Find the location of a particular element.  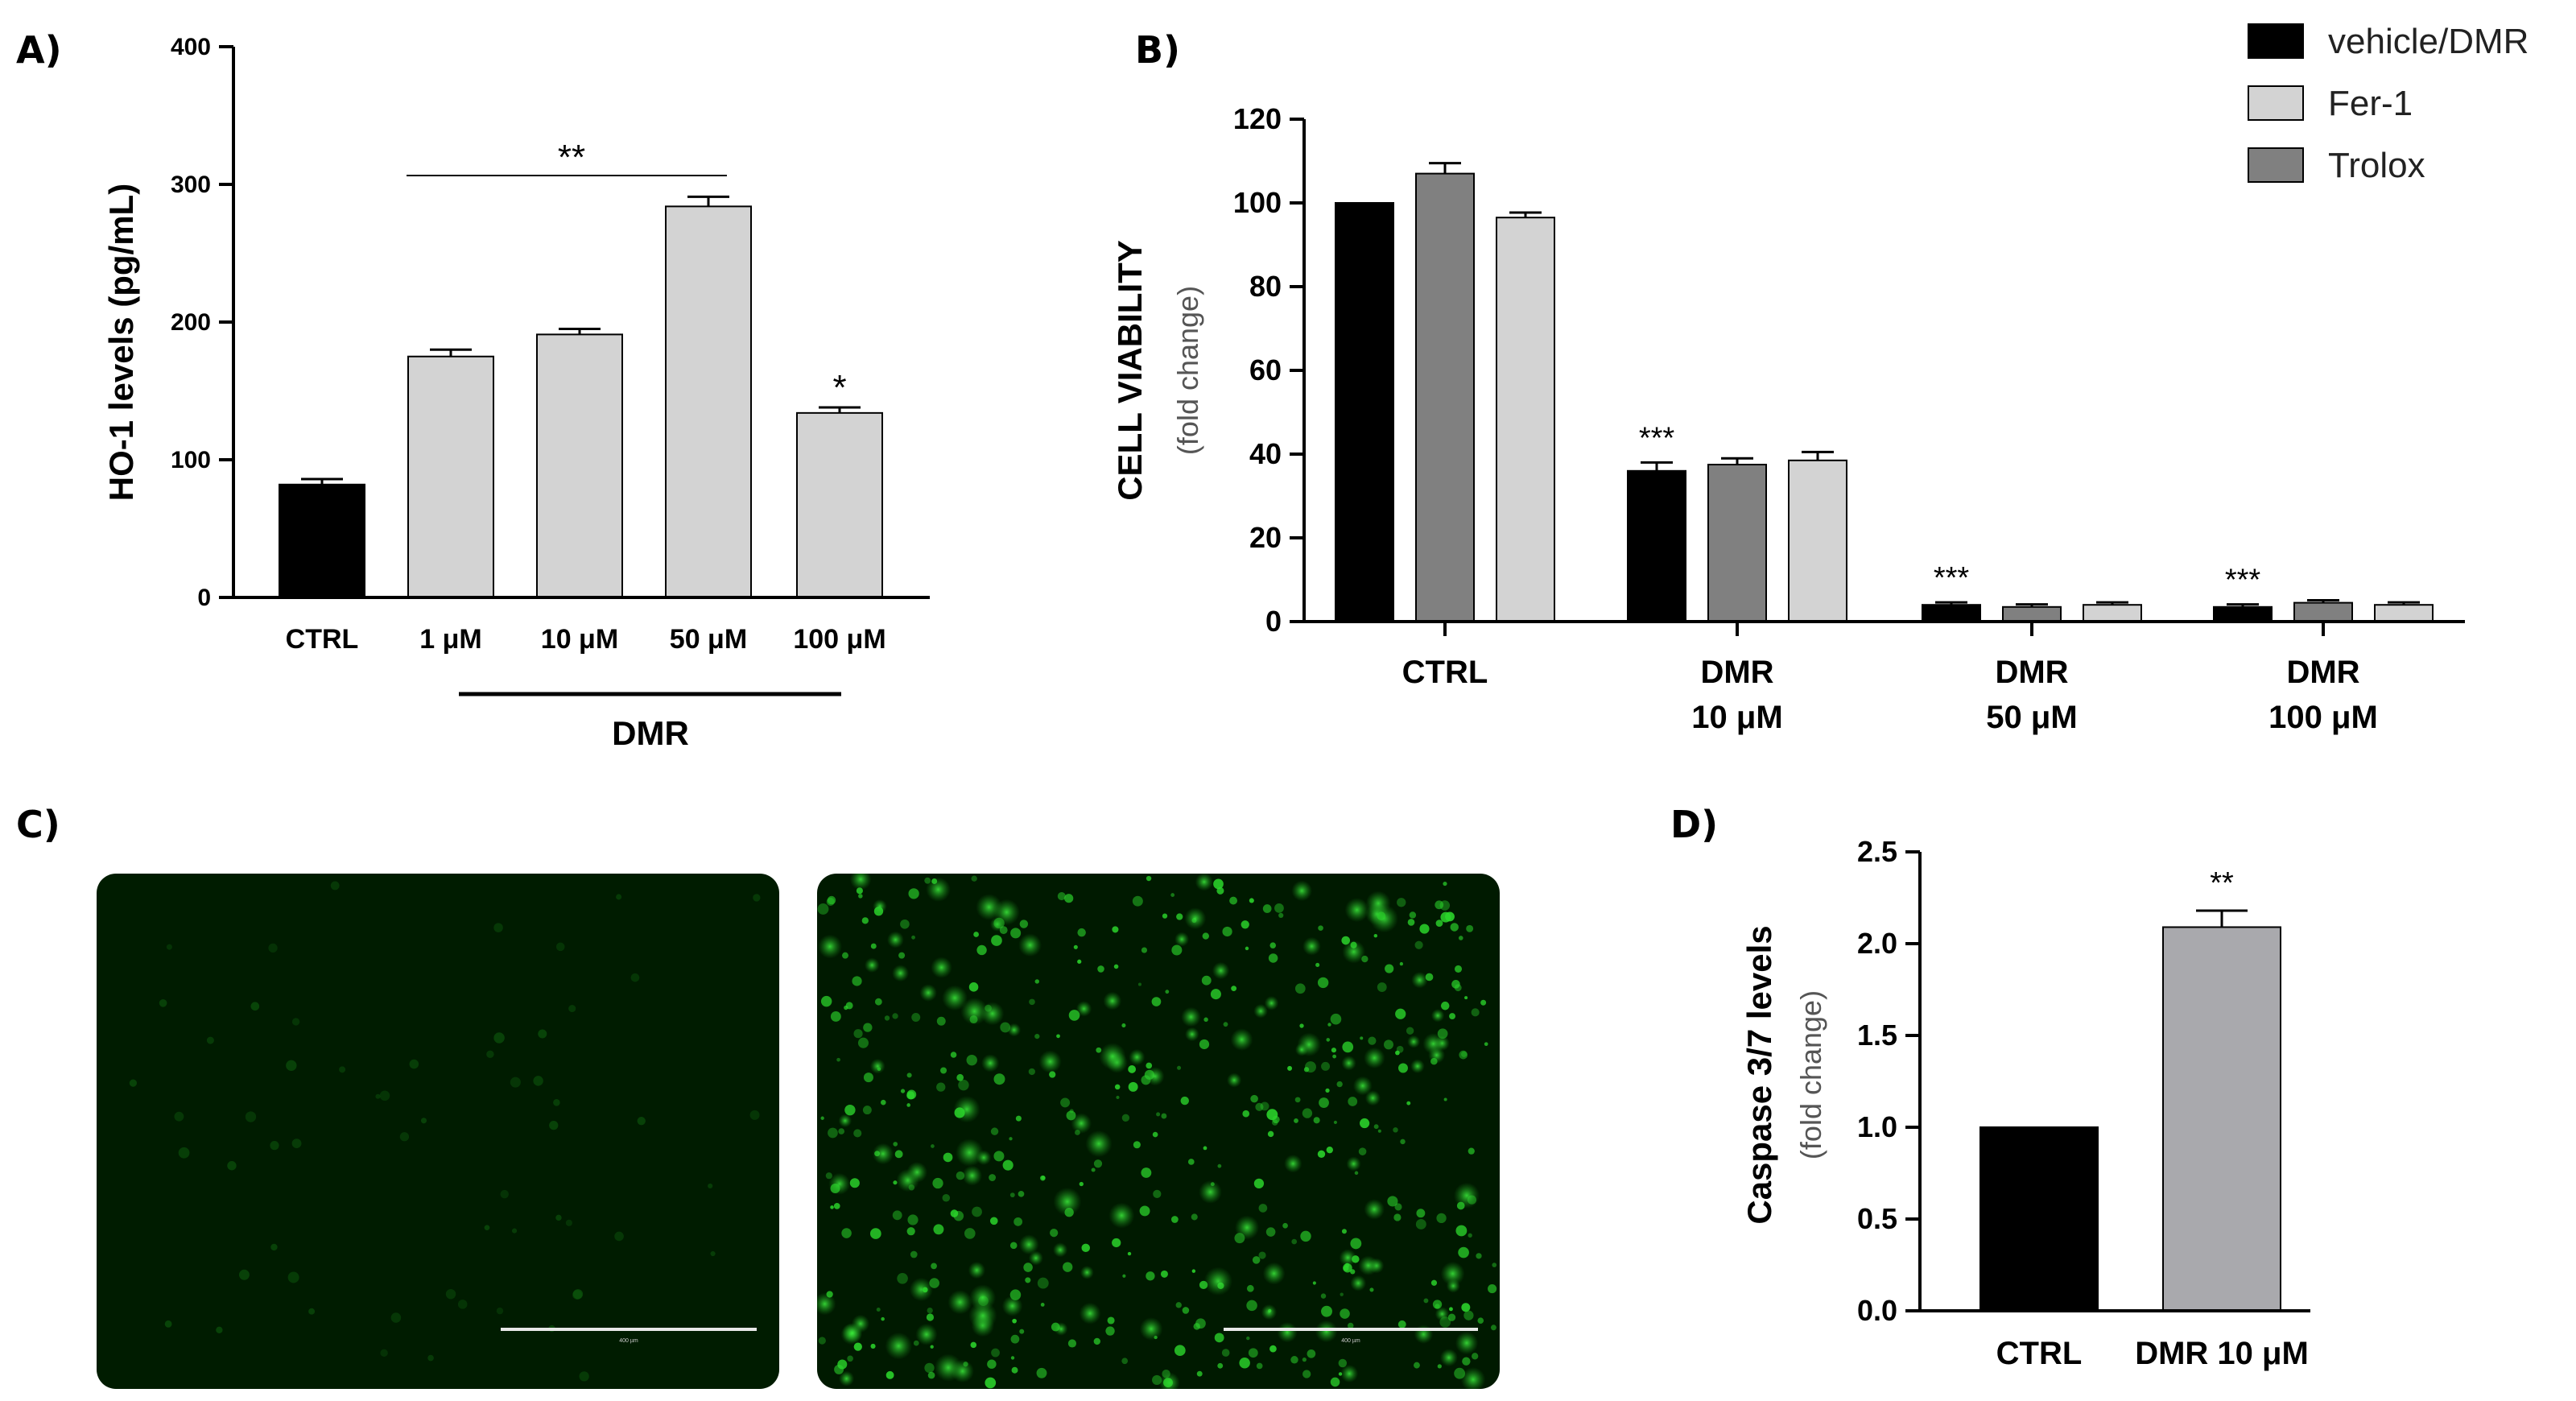

panel-b-y-tick-label: 80 is located at coordinates (1265, 286).